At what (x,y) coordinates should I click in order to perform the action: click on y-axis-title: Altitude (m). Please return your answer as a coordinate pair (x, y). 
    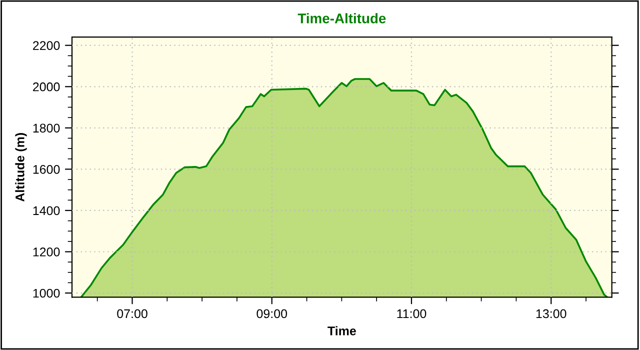
    Looking at the image, I should click on (21, 167).